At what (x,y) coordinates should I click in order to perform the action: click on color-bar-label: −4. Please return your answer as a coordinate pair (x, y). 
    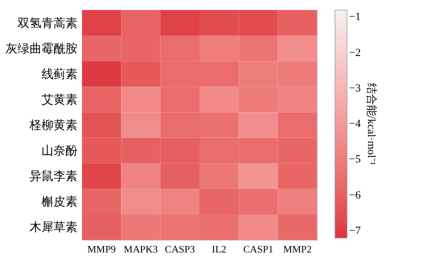
    Looking at the image, I should click on (355, 124).